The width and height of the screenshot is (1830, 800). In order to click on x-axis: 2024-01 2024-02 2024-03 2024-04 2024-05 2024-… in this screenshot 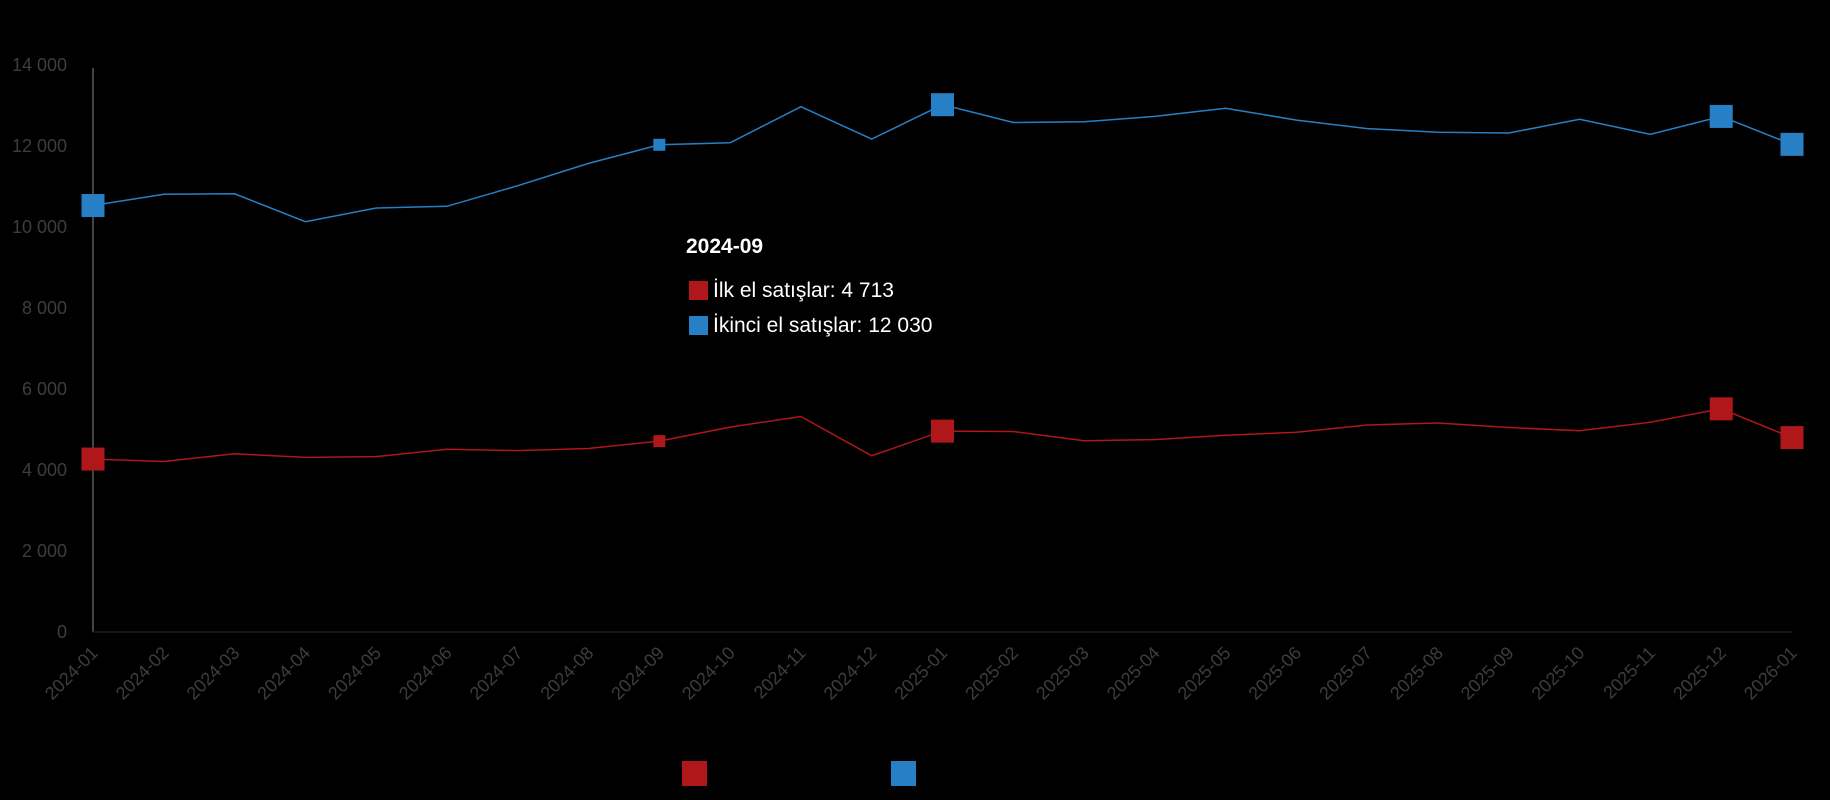, I will do `click(921, 667)`.